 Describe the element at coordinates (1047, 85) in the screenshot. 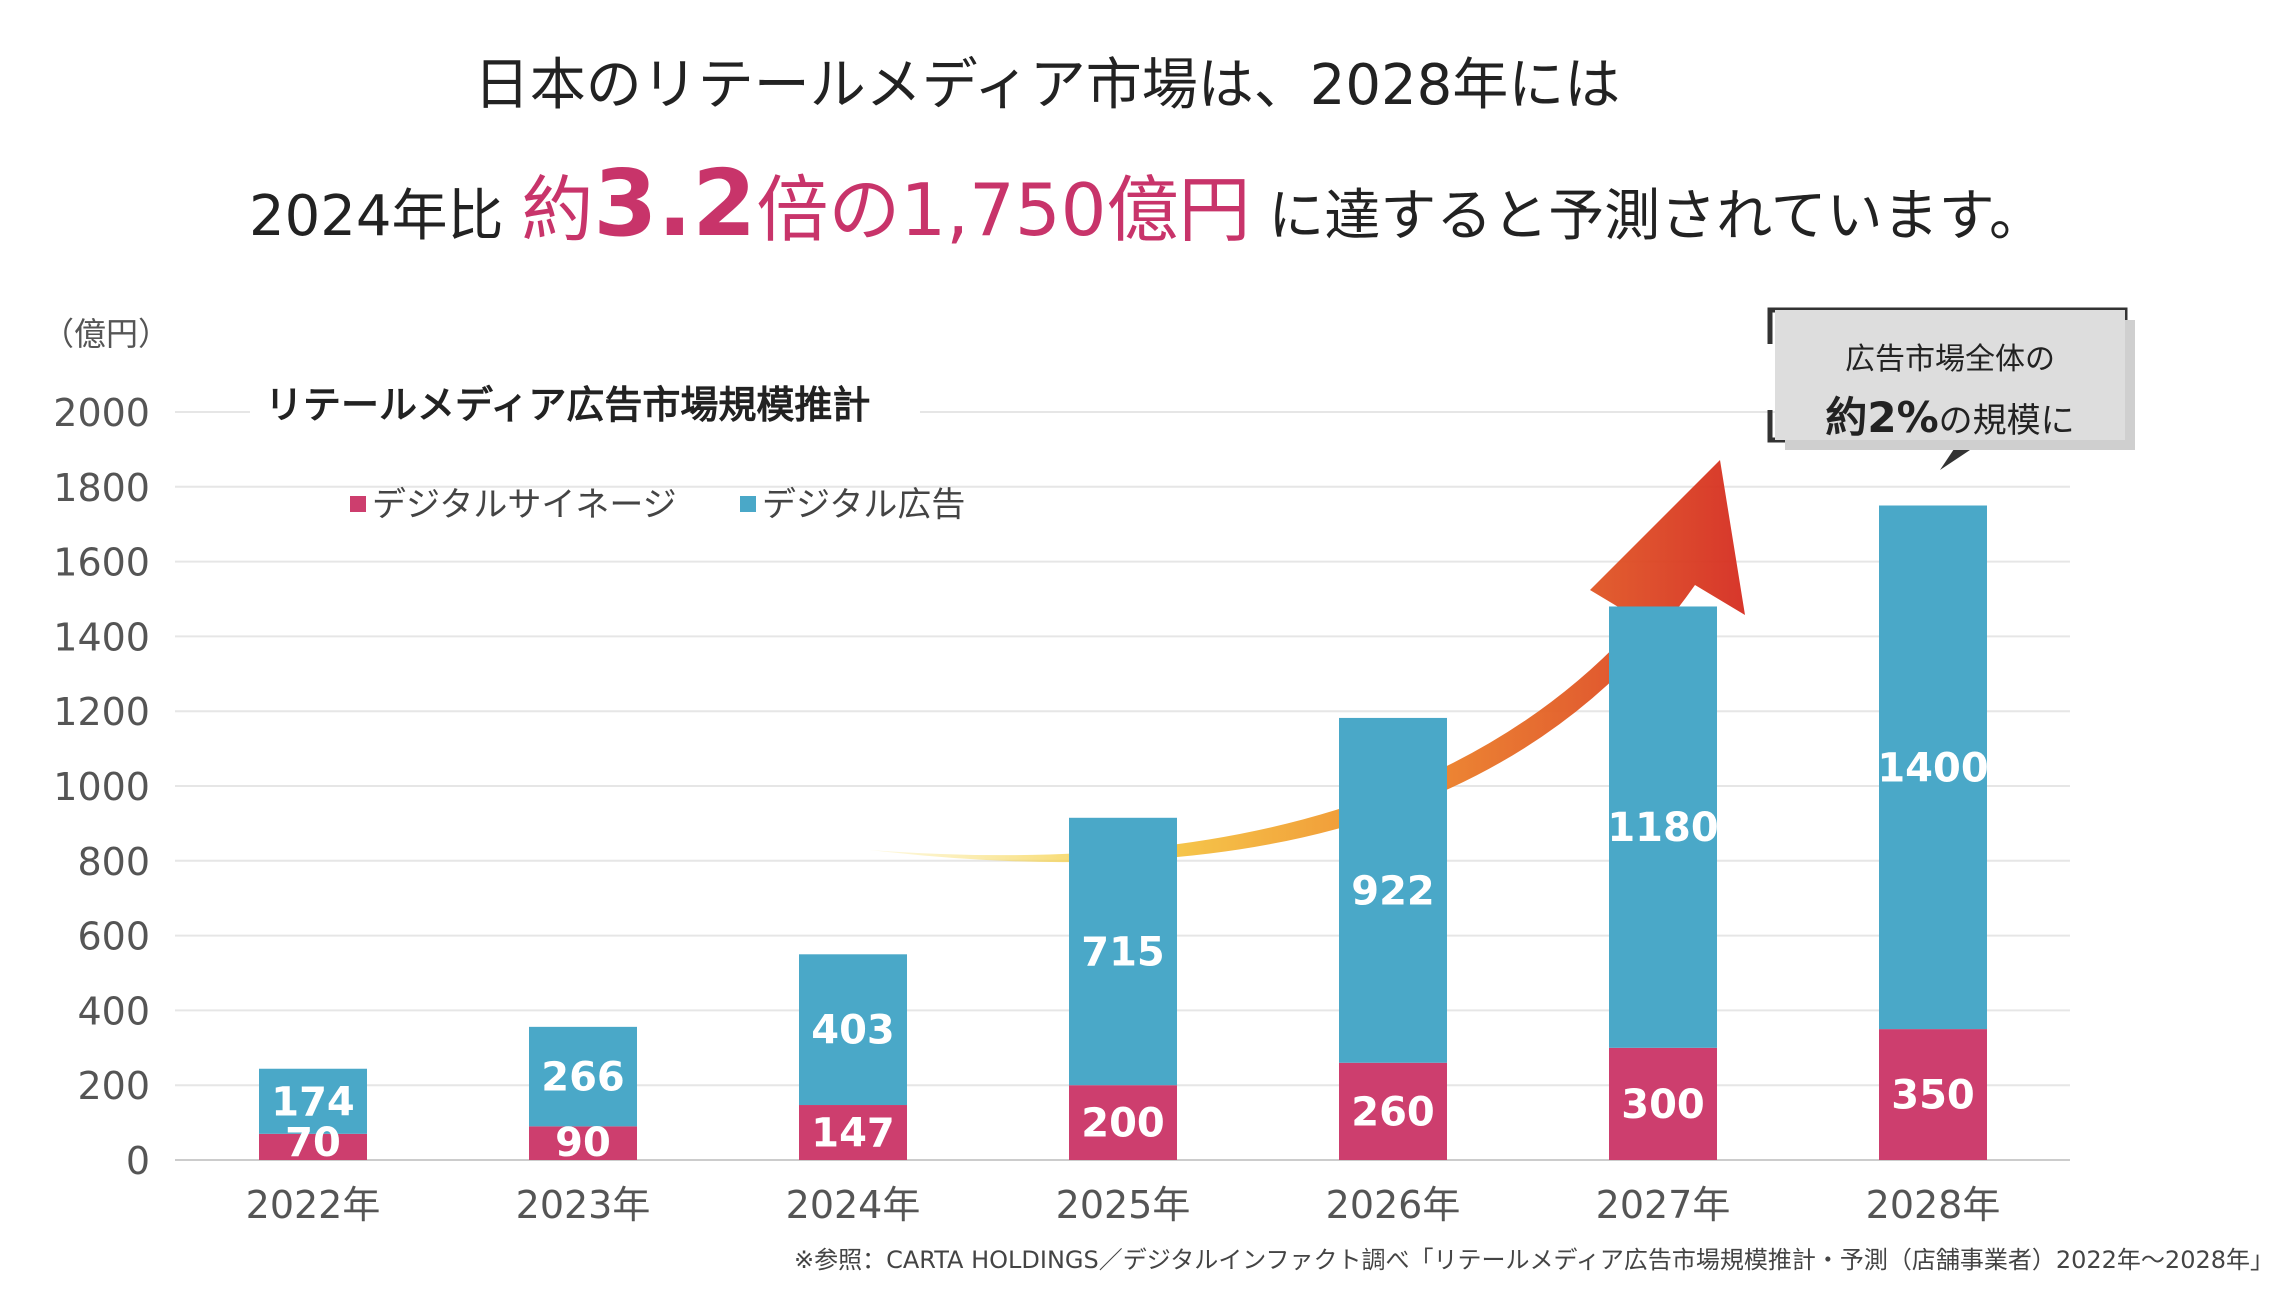

I see `headline-line-1: 日本のリテールメディア市場は、2028年には` at that location.